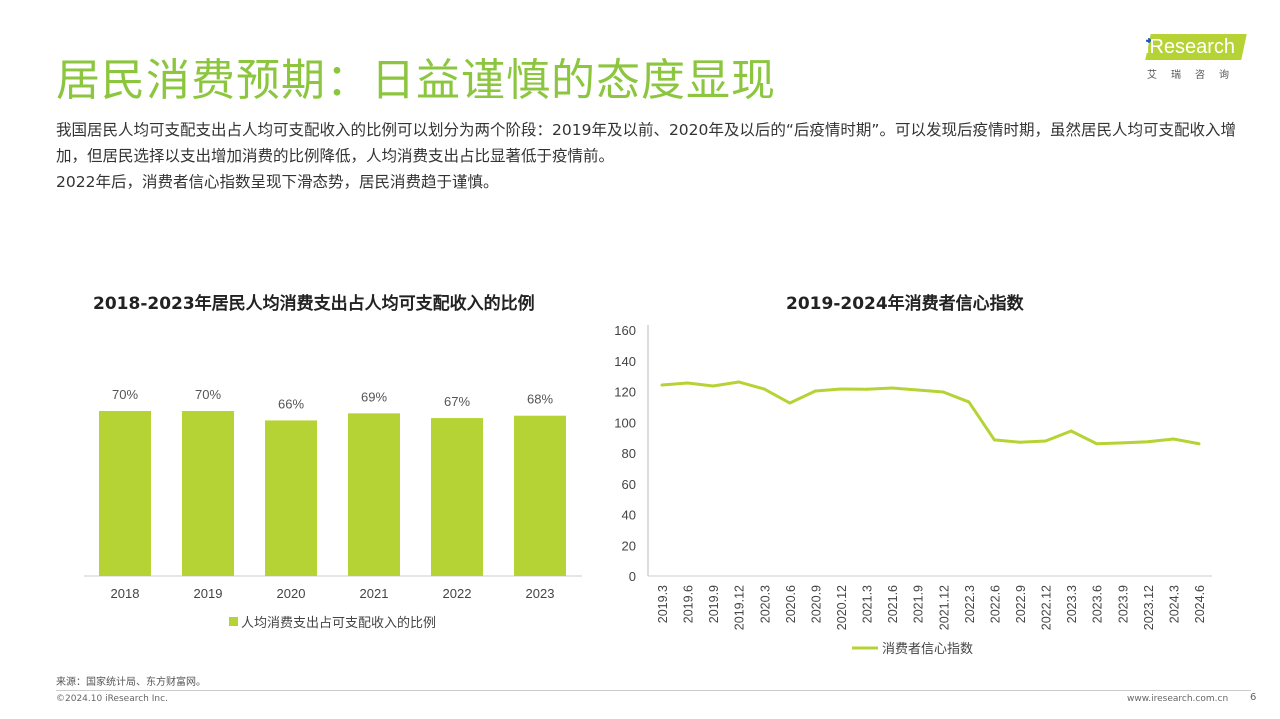 The width and height of the screenshot is (1280, 719). Describe the element at coordinates (868, 604) in the screenshot. I see `x-tick-label: 2021.3` at that location.